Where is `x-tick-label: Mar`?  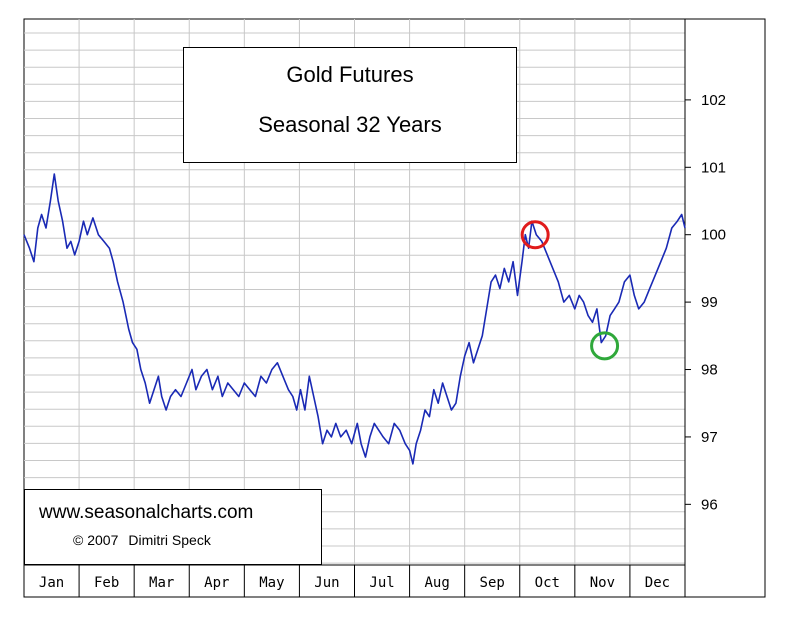 x-tick-label: Mar is located at coordinates (161, 583).